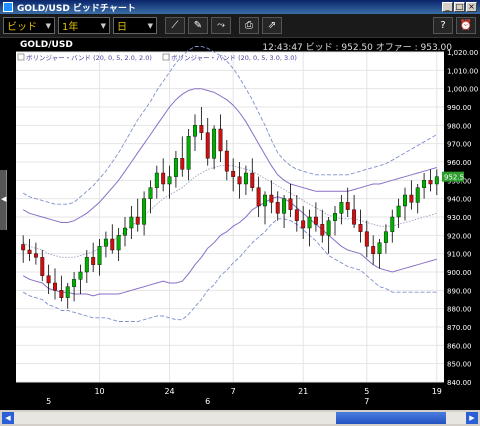 The width and height of the screenshot is (480, 426). I want to click on y-tick-label: 970.00, so click(459, 145).